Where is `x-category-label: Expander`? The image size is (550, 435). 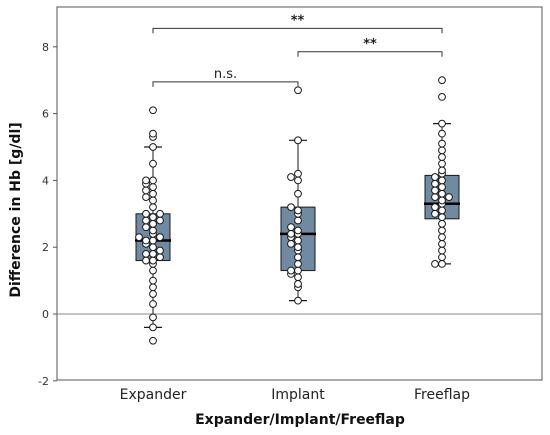 x-category-label: Expander is located at coordinates (153, 395).